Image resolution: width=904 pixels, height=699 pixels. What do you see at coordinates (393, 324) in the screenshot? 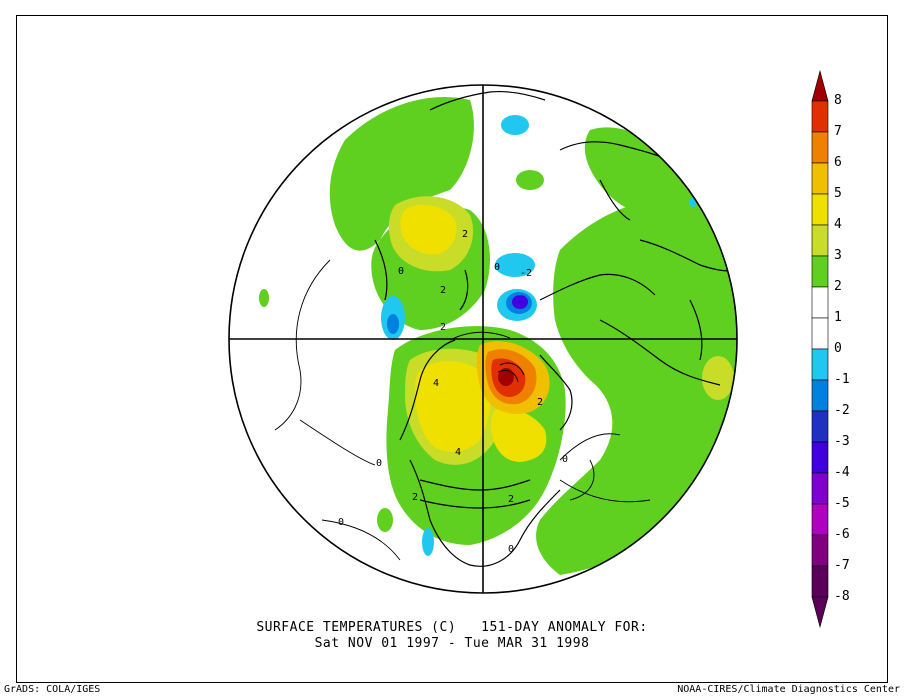
I see `anomaly-region-neg2-neg3` at bounding box center [393, 324].